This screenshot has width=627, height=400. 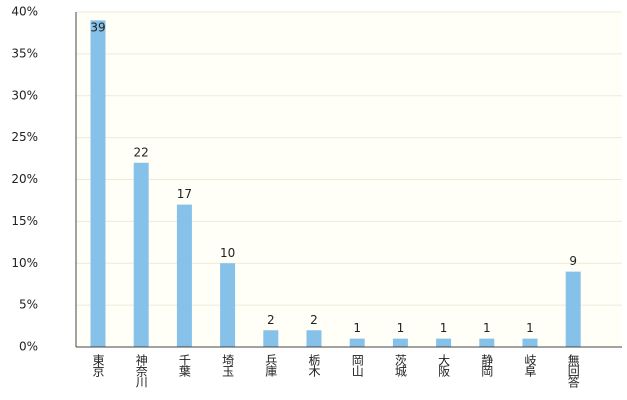 I want to click on y-tick-label: 25%, so click(x=24, y=137).